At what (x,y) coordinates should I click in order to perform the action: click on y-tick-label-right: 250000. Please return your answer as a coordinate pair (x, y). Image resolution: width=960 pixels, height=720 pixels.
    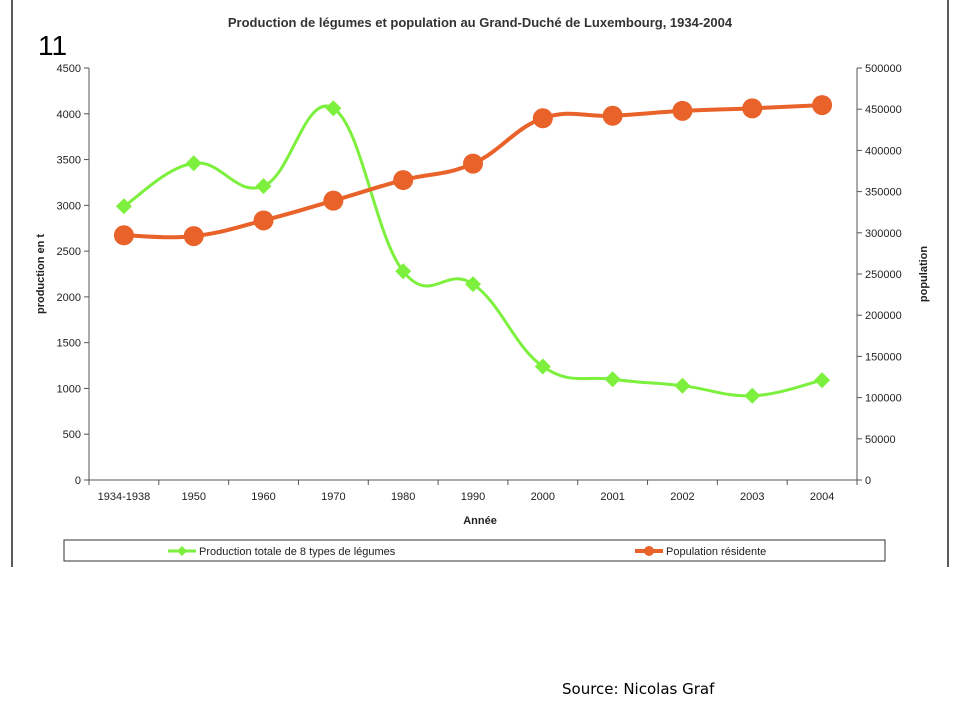
    Looking at the image, I should click on (883, 275).